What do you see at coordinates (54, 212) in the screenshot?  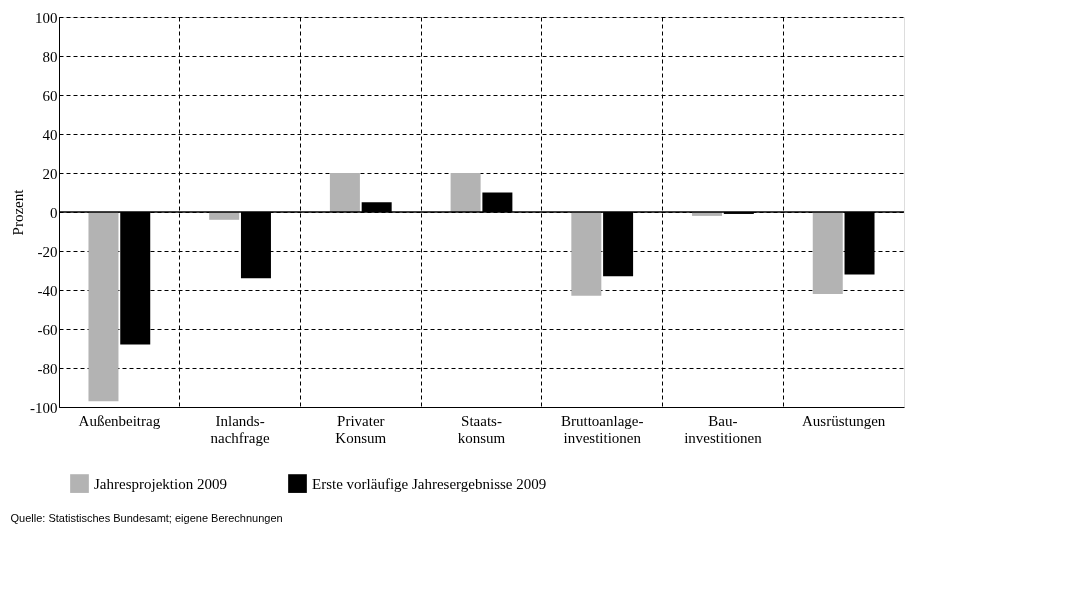 I see `y-tick-label: 0` at bounding box center [54, 212].